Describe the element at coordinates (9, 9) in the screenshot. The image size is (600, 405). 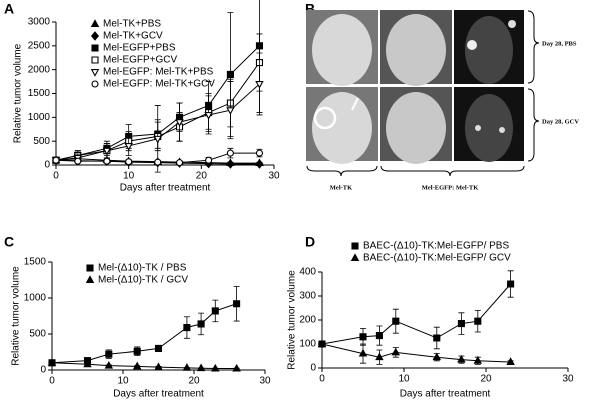
I see `panel-letter: A` at that location.